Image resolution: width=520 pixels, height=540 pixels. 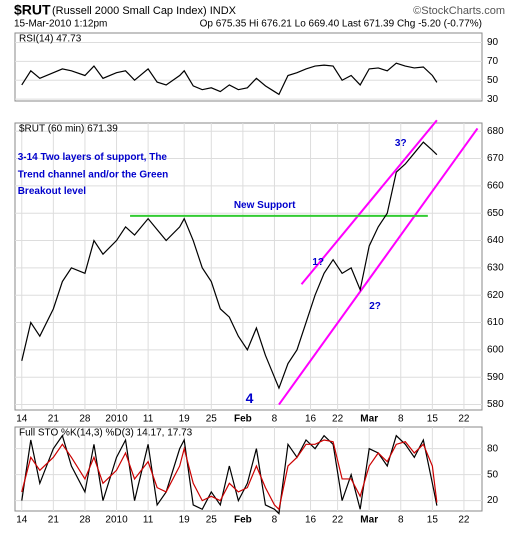 What do you see at coordinates (50, 39) in the screenshot?
I see `panel-title: RSI(14) 47.73` at bounding box center [50, 39].